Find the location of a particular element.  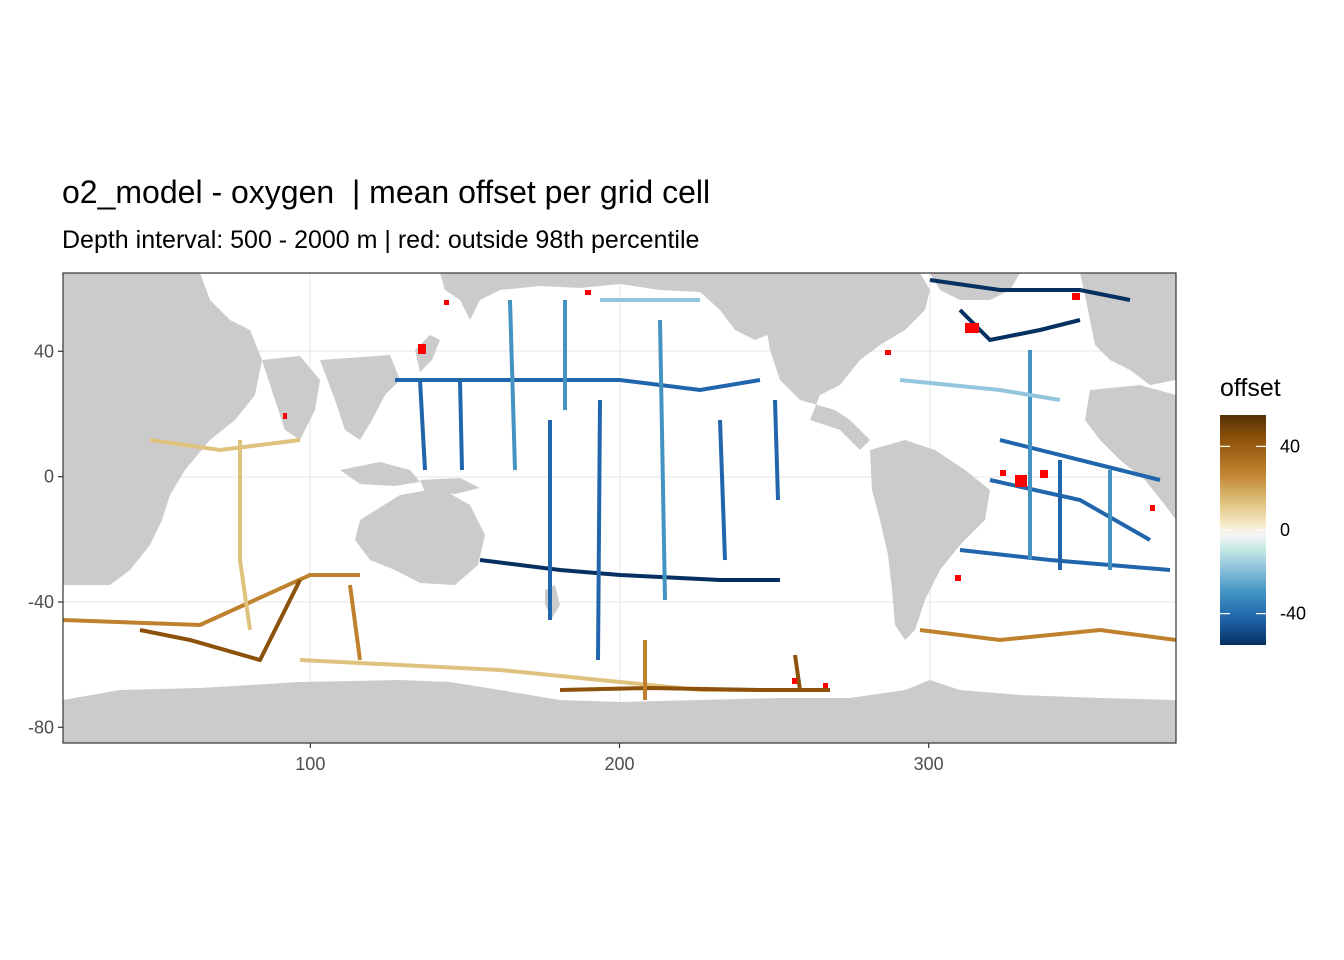

y-axis: 40 0 -40 -80 is located at coordinates (45, 539).